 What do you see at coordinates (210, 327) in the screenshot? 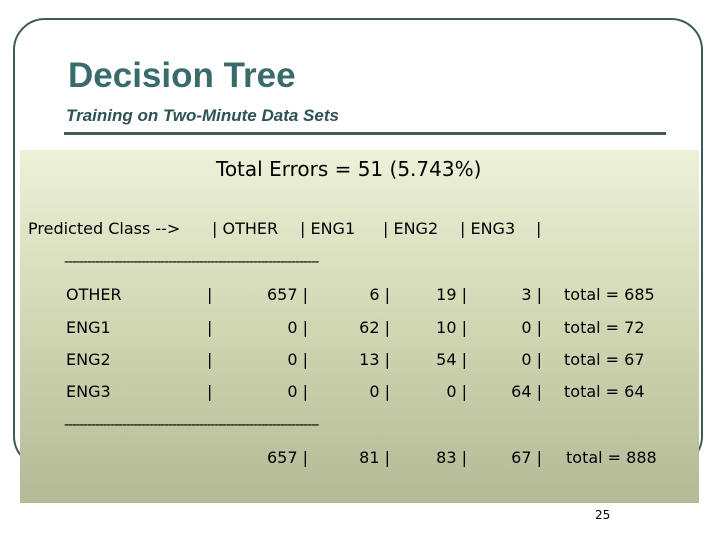
I see `row-bar-eng1: |` at bounding box center [210, 327].